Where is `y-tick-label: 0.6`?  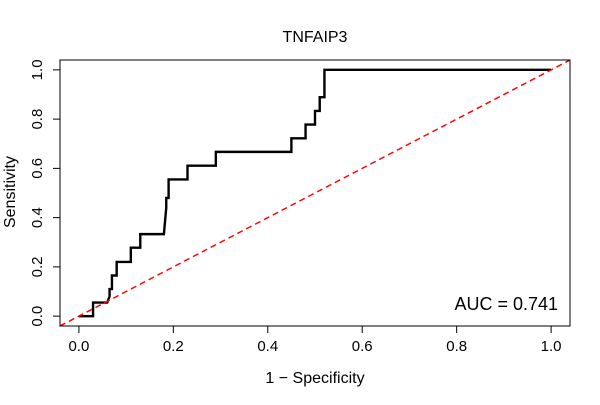
y-tick-label: 0.6 is located at coordinates (37, 168).